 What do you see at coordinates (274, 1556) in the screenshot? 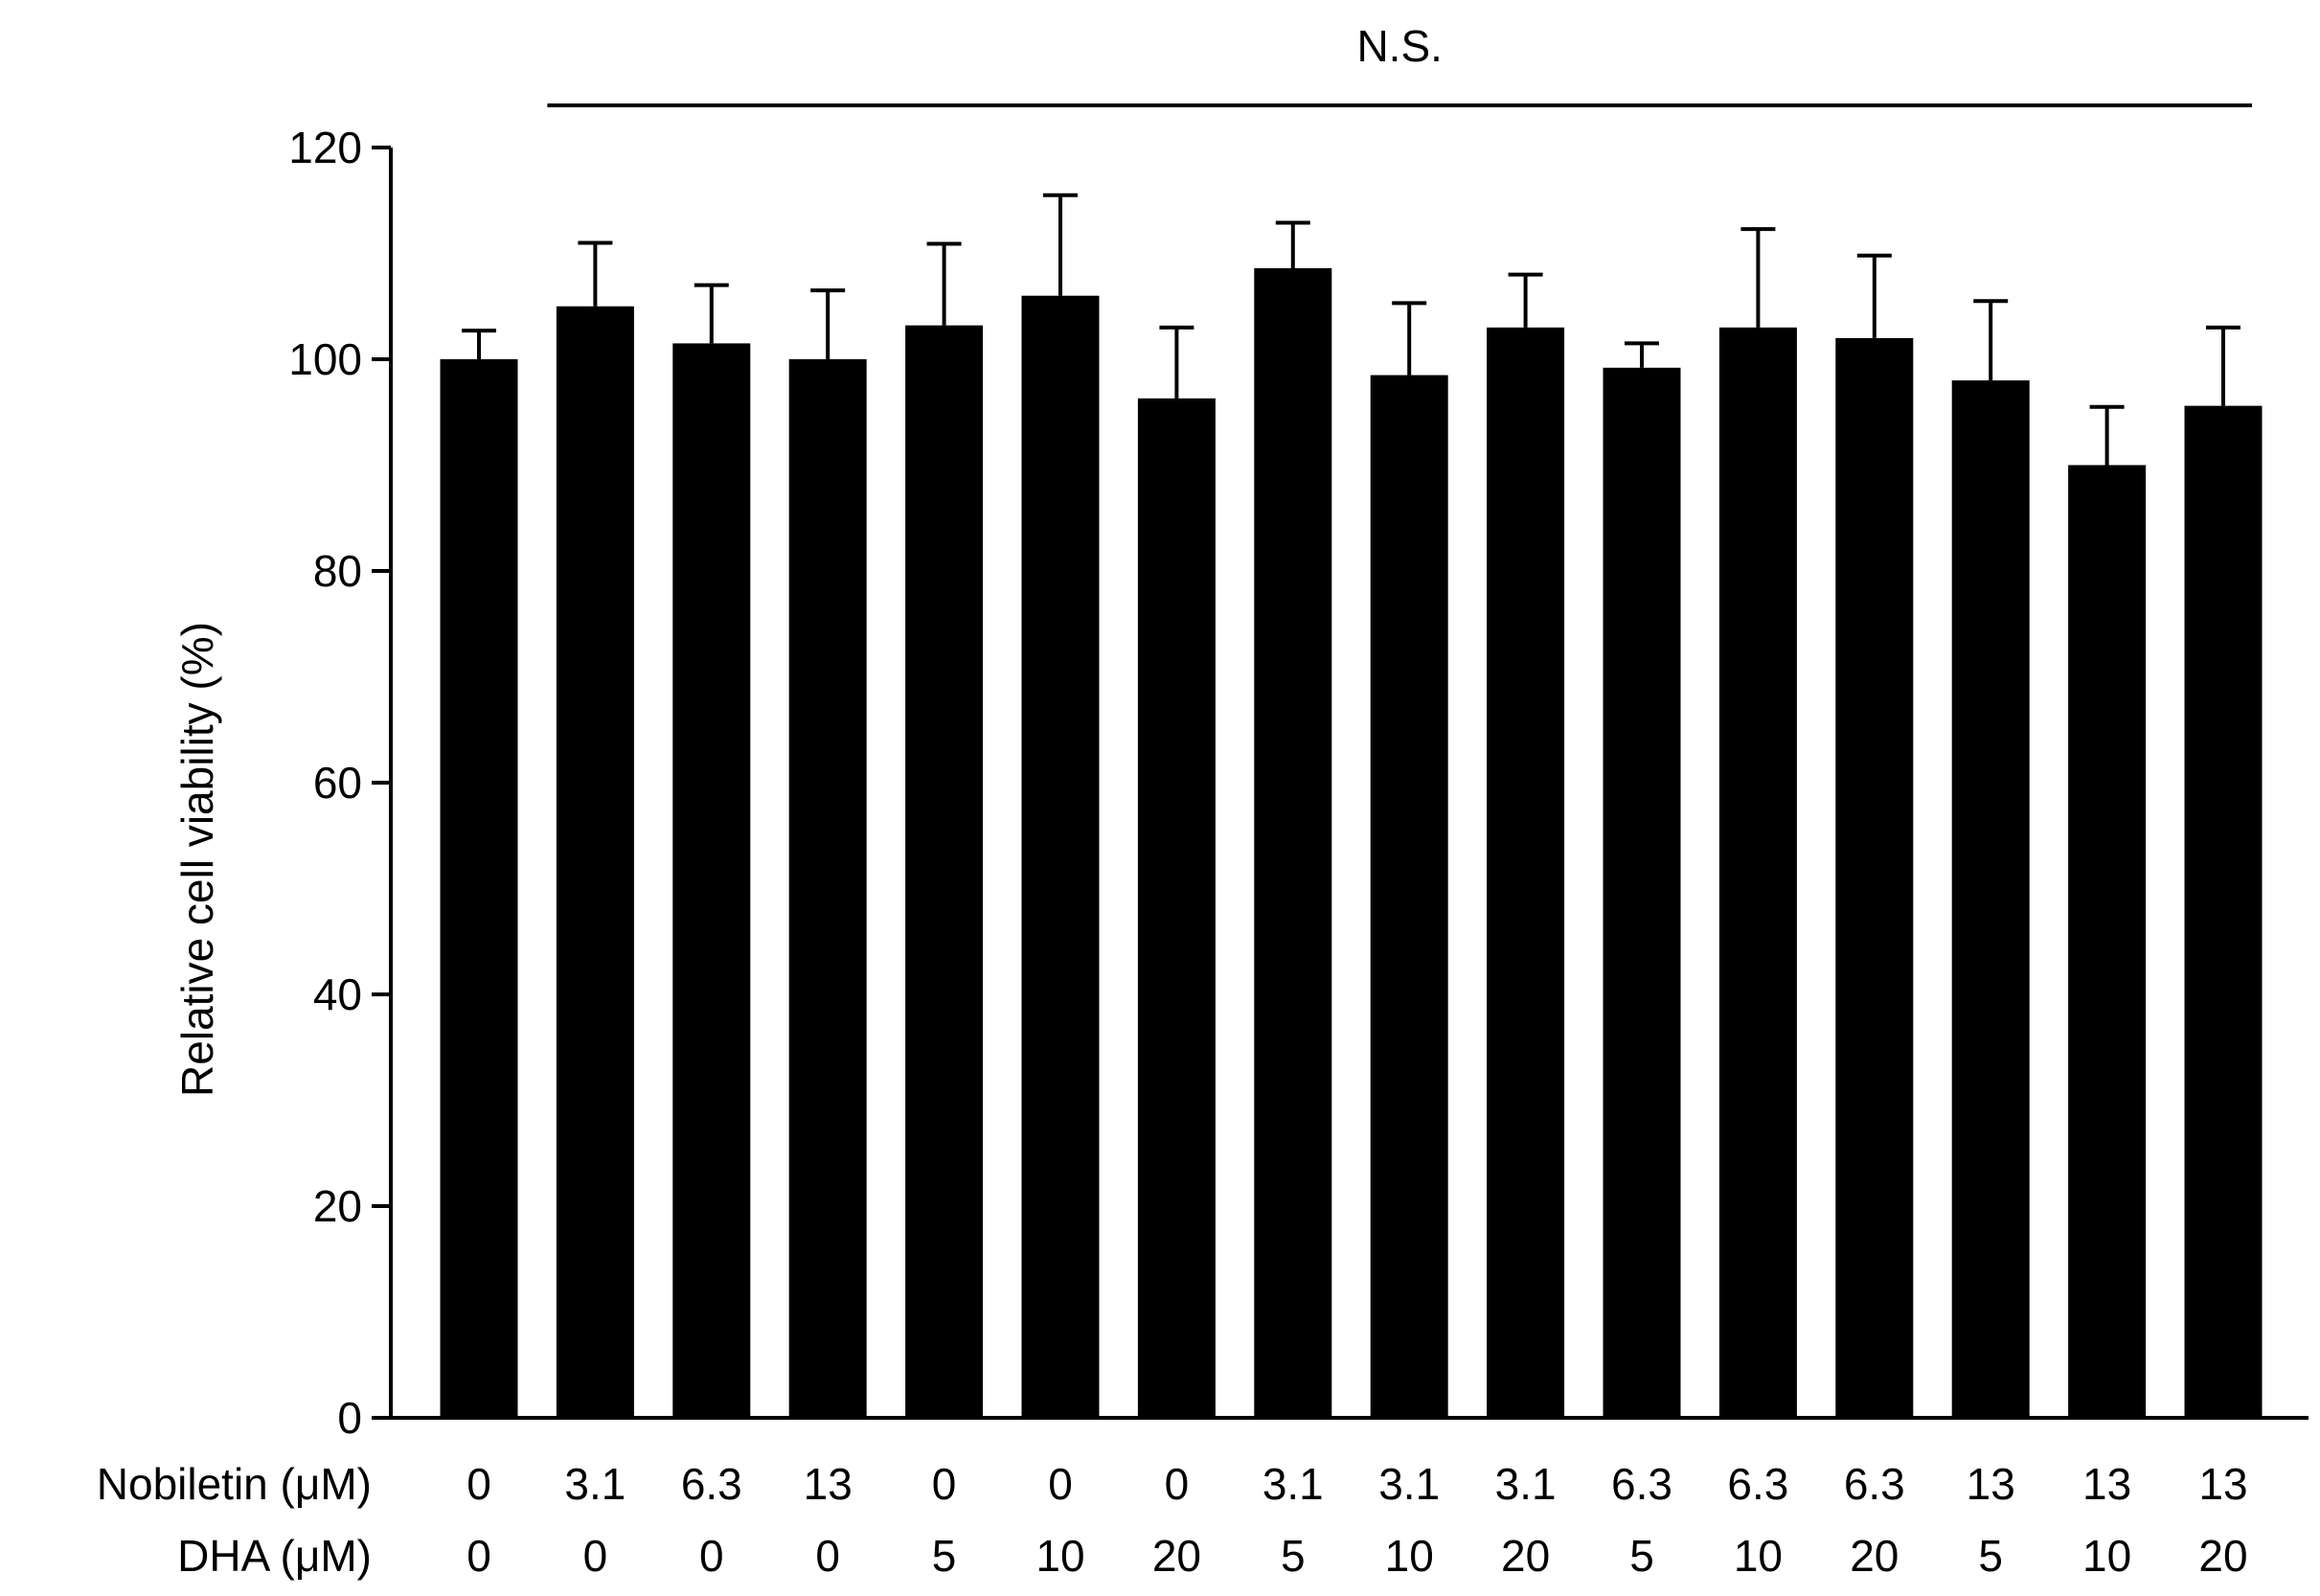
I see `row-label-dha: DHA (μM)` at bounding box center [274, 1556].